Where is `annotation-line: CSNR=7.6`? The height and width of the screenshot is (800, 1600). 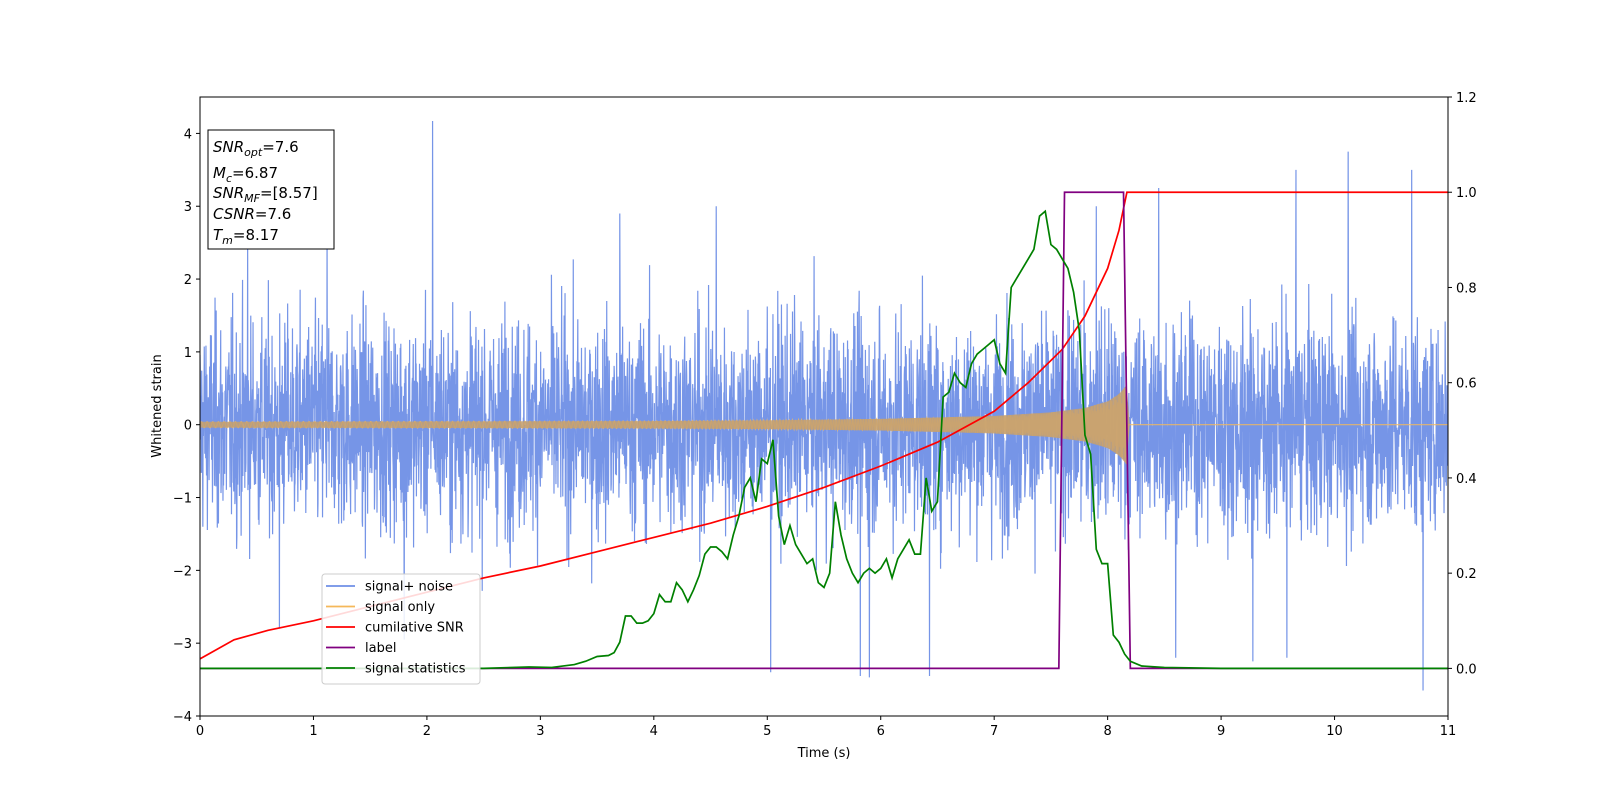 annotation-line: CSNR=7.6 is located at coordinates (252, 214).